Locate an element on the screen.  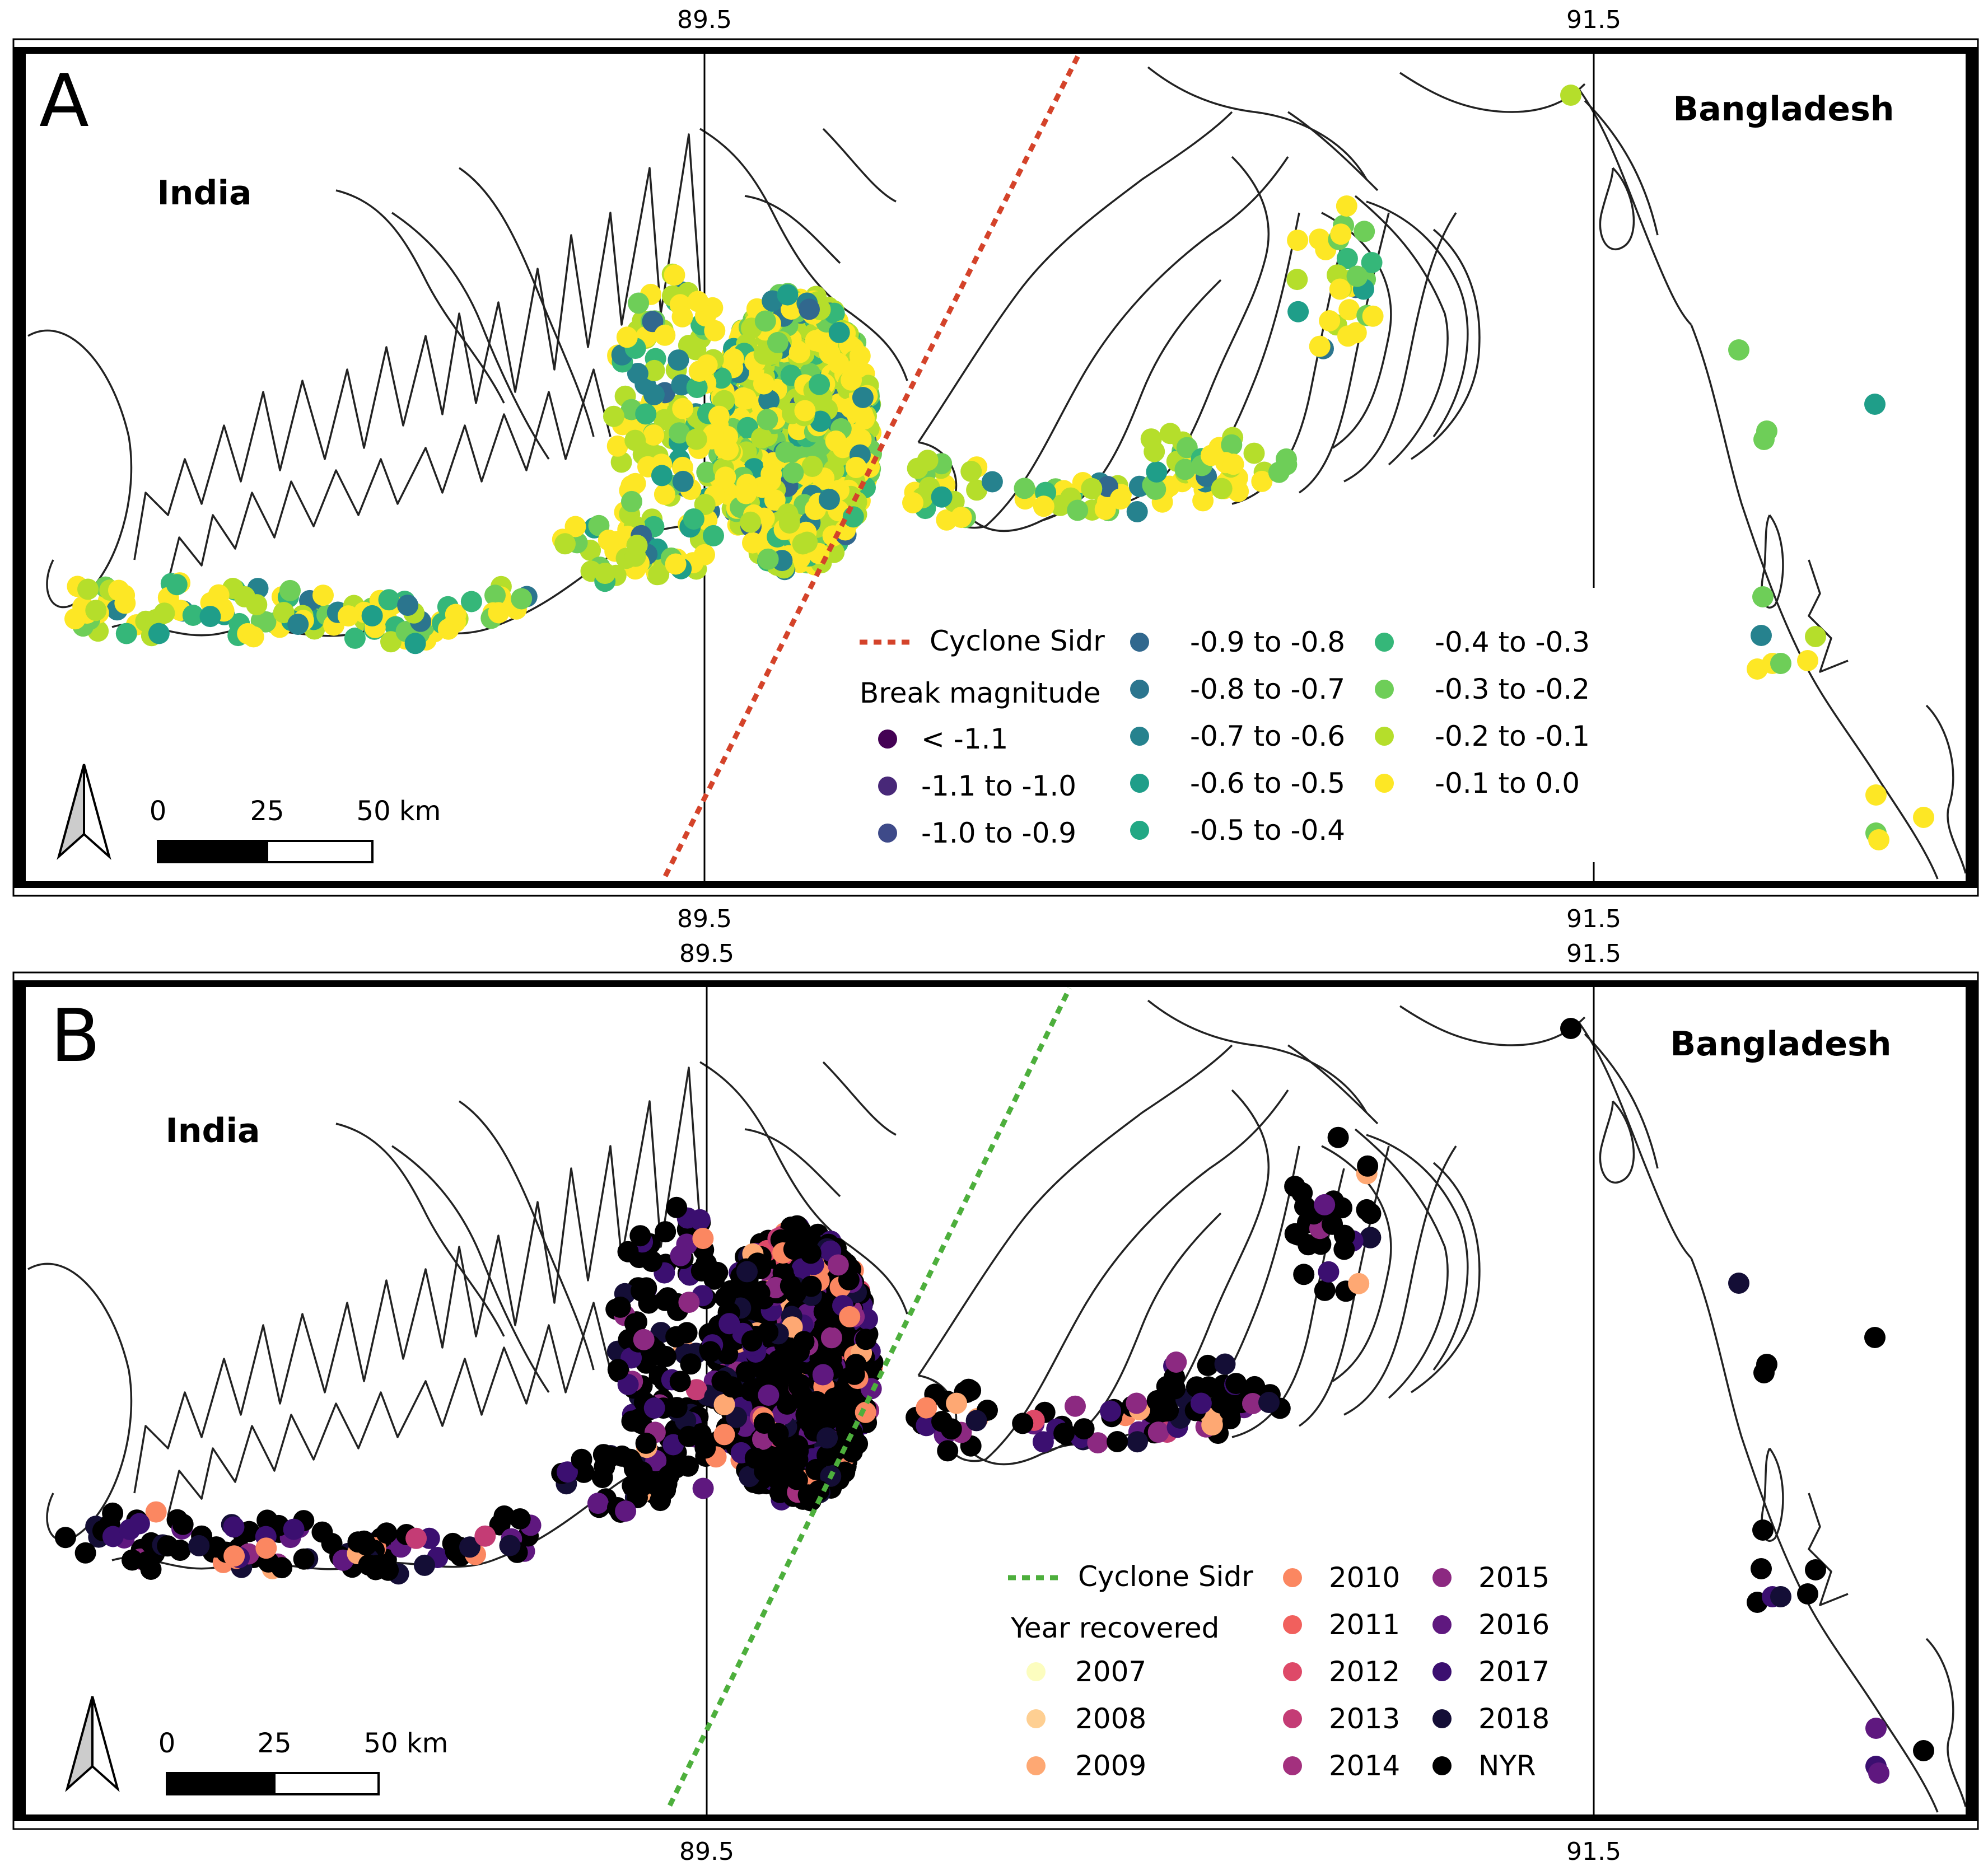
panel-b-tick-top-91-5: 91.5 is located at coordinates (1594, 954).